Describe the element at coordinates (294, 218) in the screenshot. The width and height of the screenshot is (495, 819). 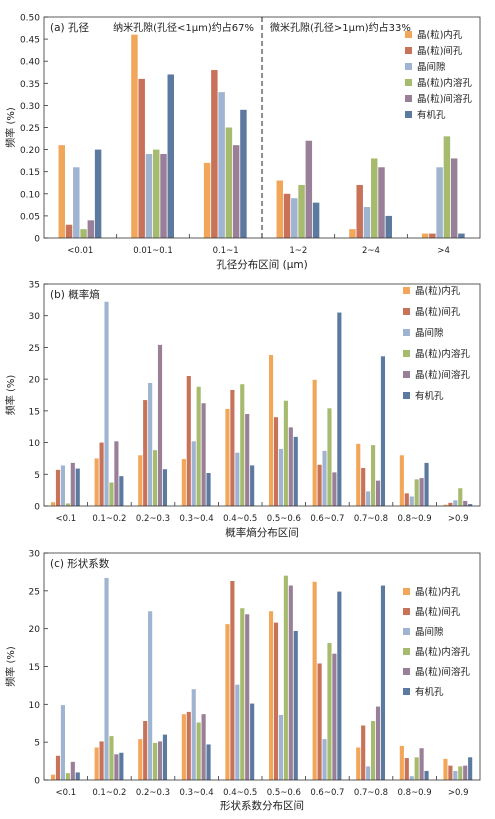
I see `bar-p0-s2-c3` at that location.